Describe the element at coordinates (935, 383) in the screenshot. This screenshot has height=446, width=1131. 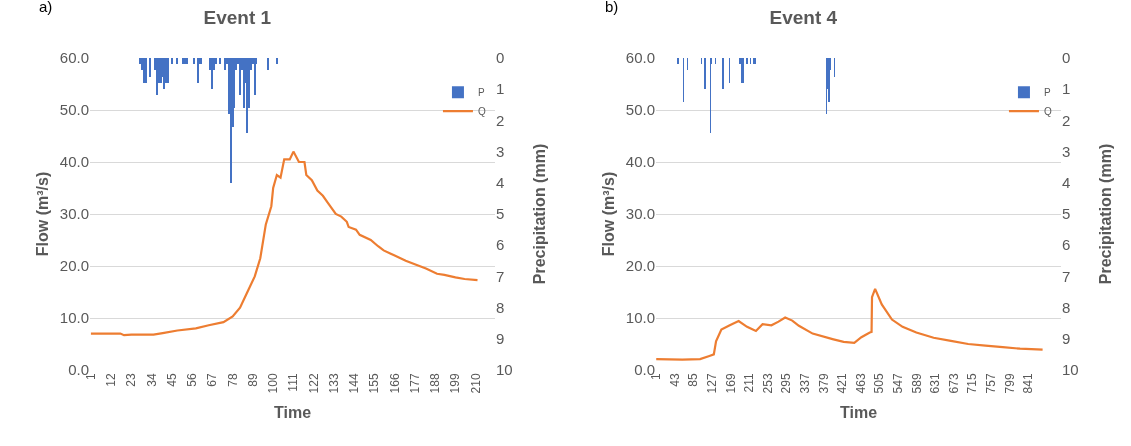
I see `x-tick-label: 631` at that location.